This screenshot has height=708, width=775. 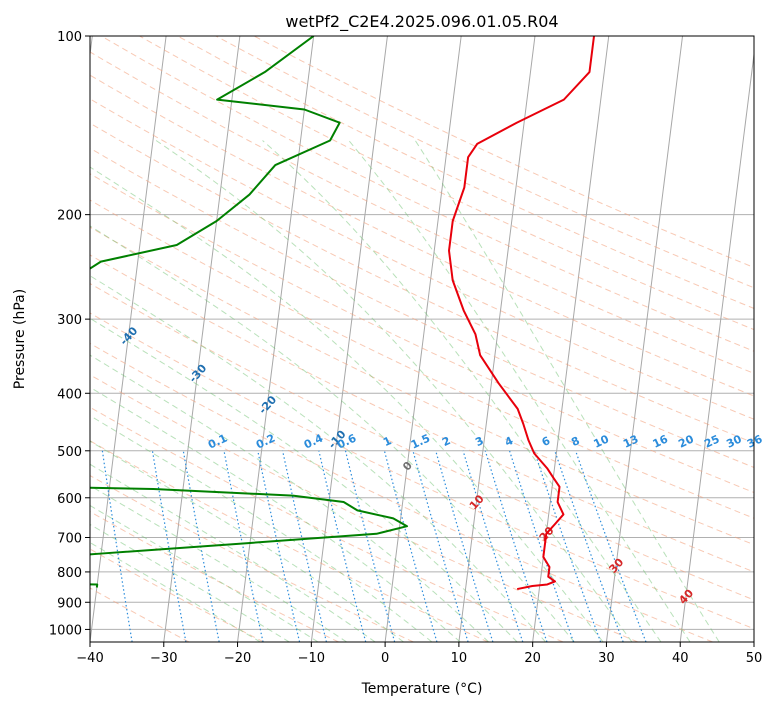 I want to click on mixing-ratio-label: 30, so click(x=734, y=441).